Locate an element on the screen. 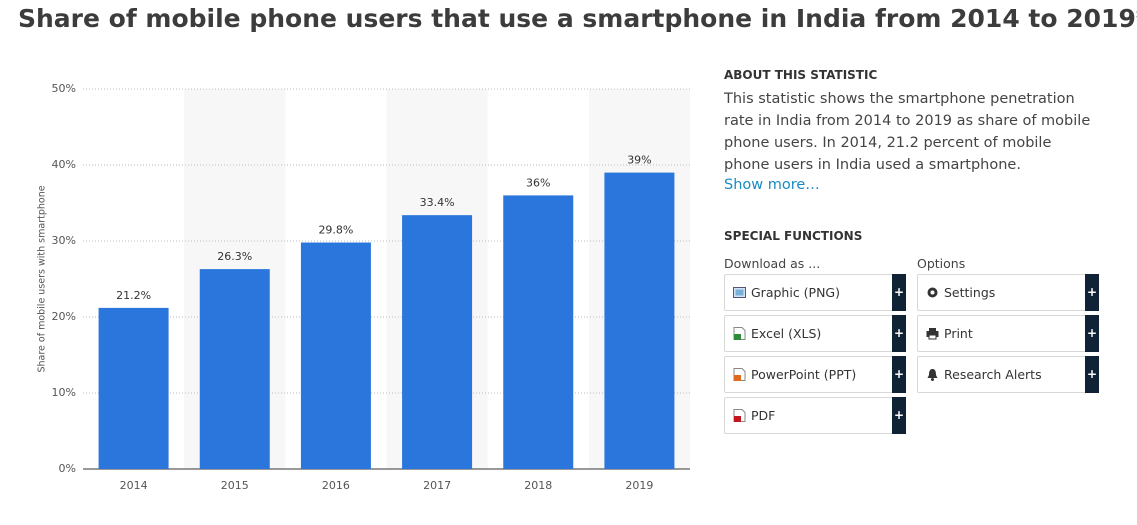 The width and height of the screenshot is (1137, 525). value-label: 29.8% is located at coordinates (335, 230).